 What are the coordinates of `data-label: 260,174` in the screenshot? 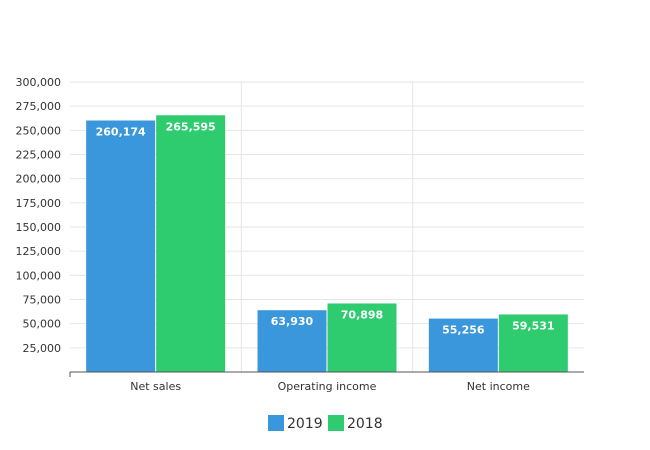 It's located at (121, 131).